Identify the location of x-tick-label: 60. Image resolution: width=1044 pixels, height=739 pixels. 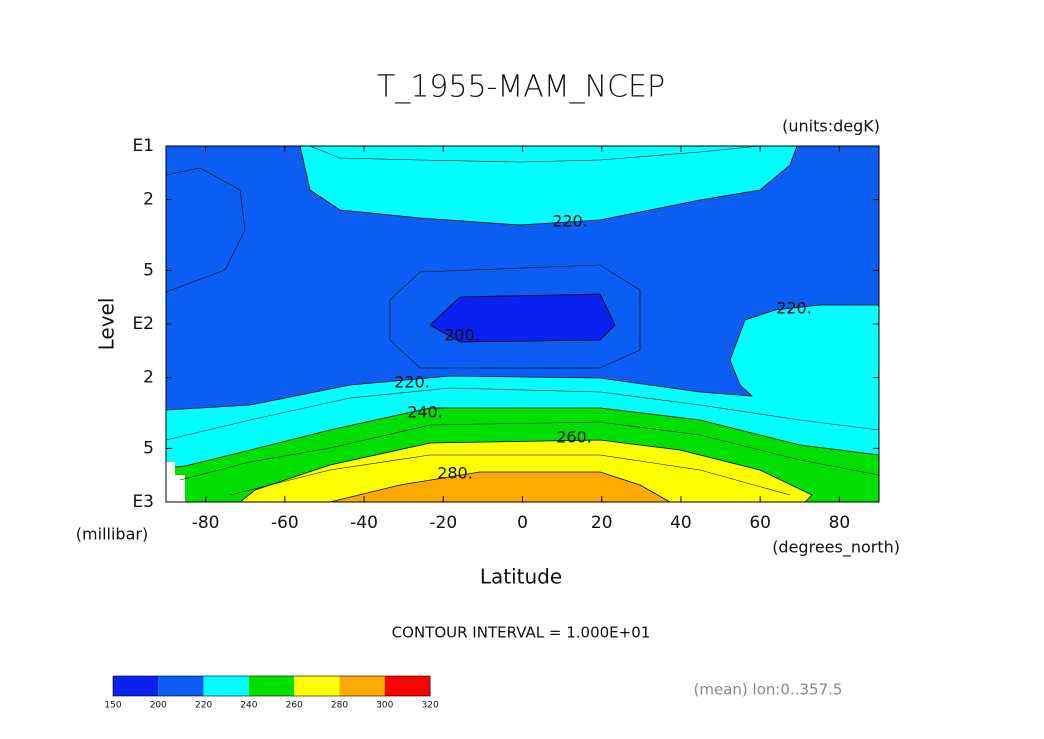
(760, 523).